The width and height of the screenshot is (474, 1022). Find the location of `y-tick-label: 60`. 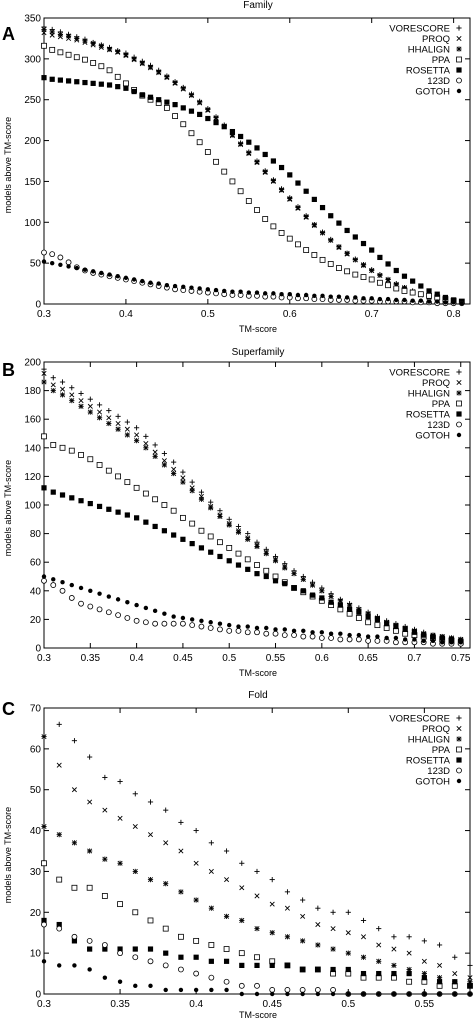

y-tick-label: 60 is located at coordinates (36, 563).